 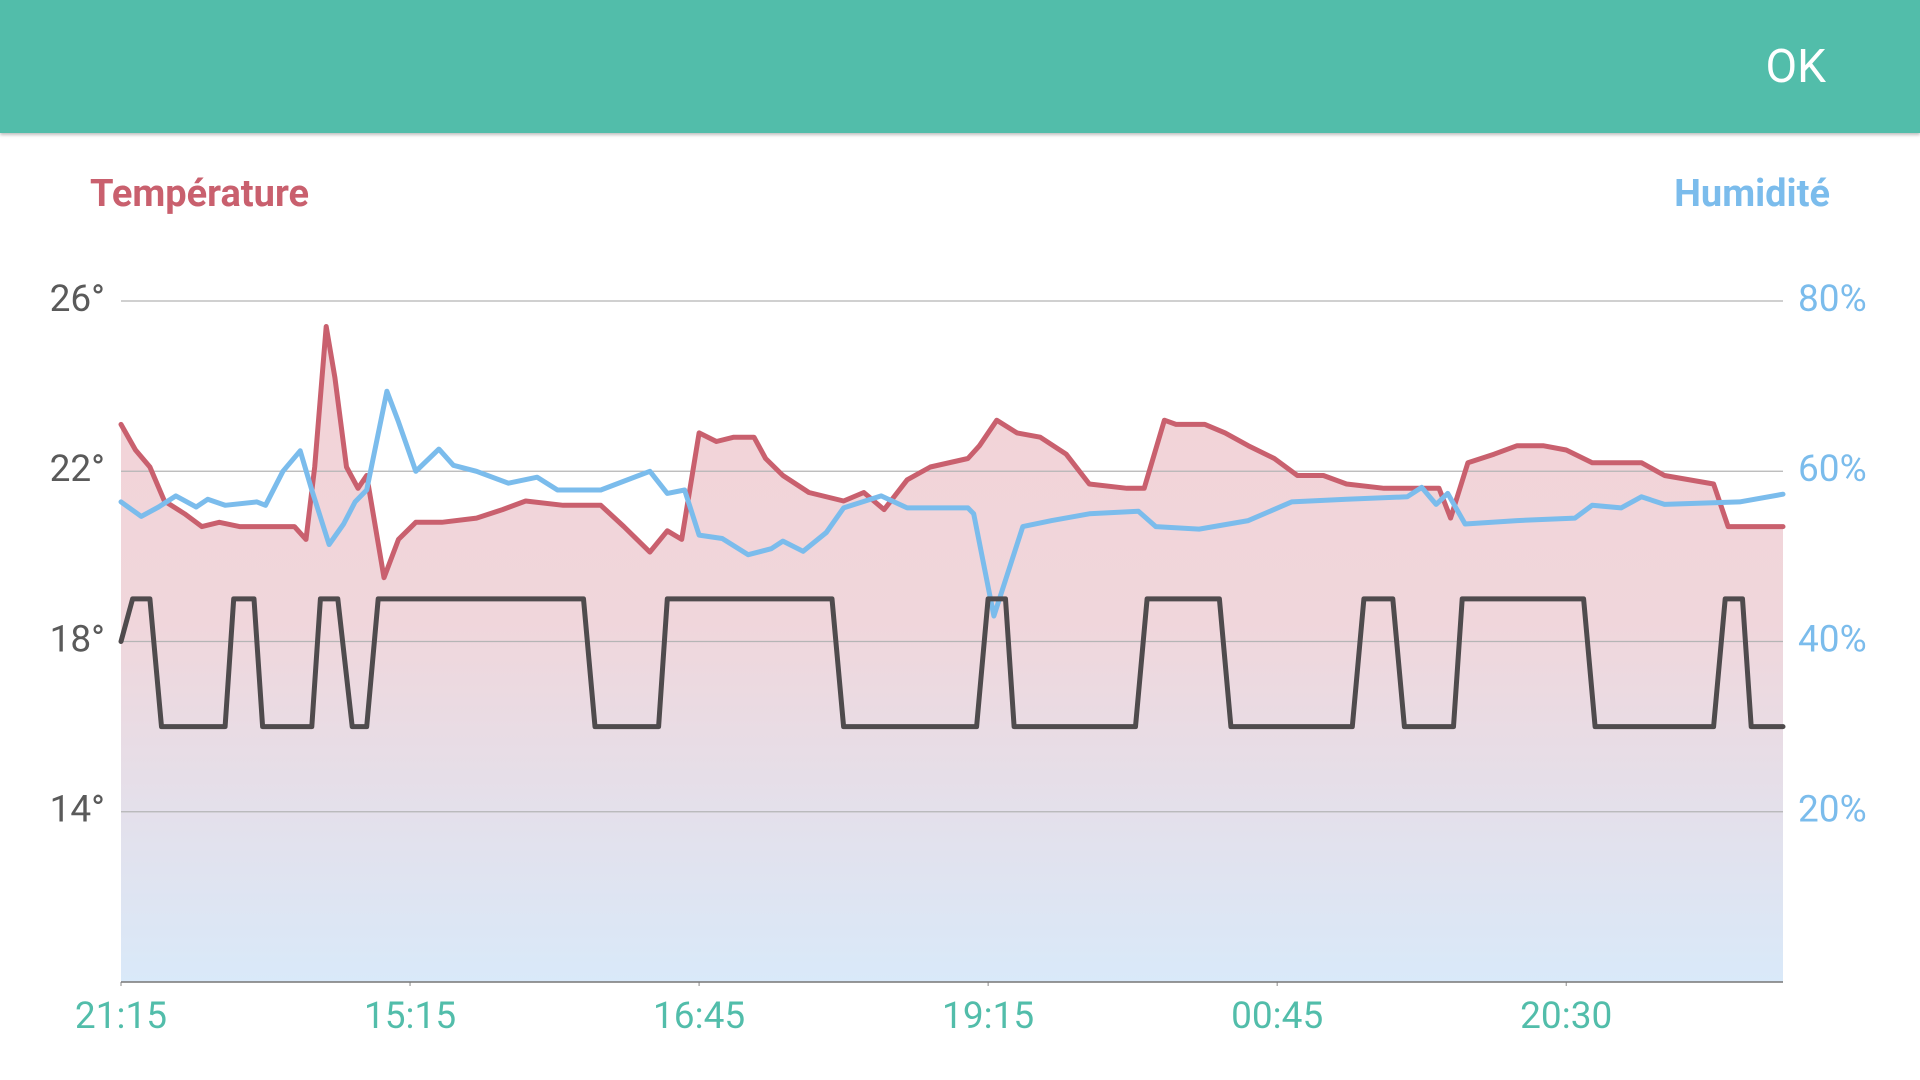 I want to click on x-tick-label: 16:45, so click(x=699, y=1016).